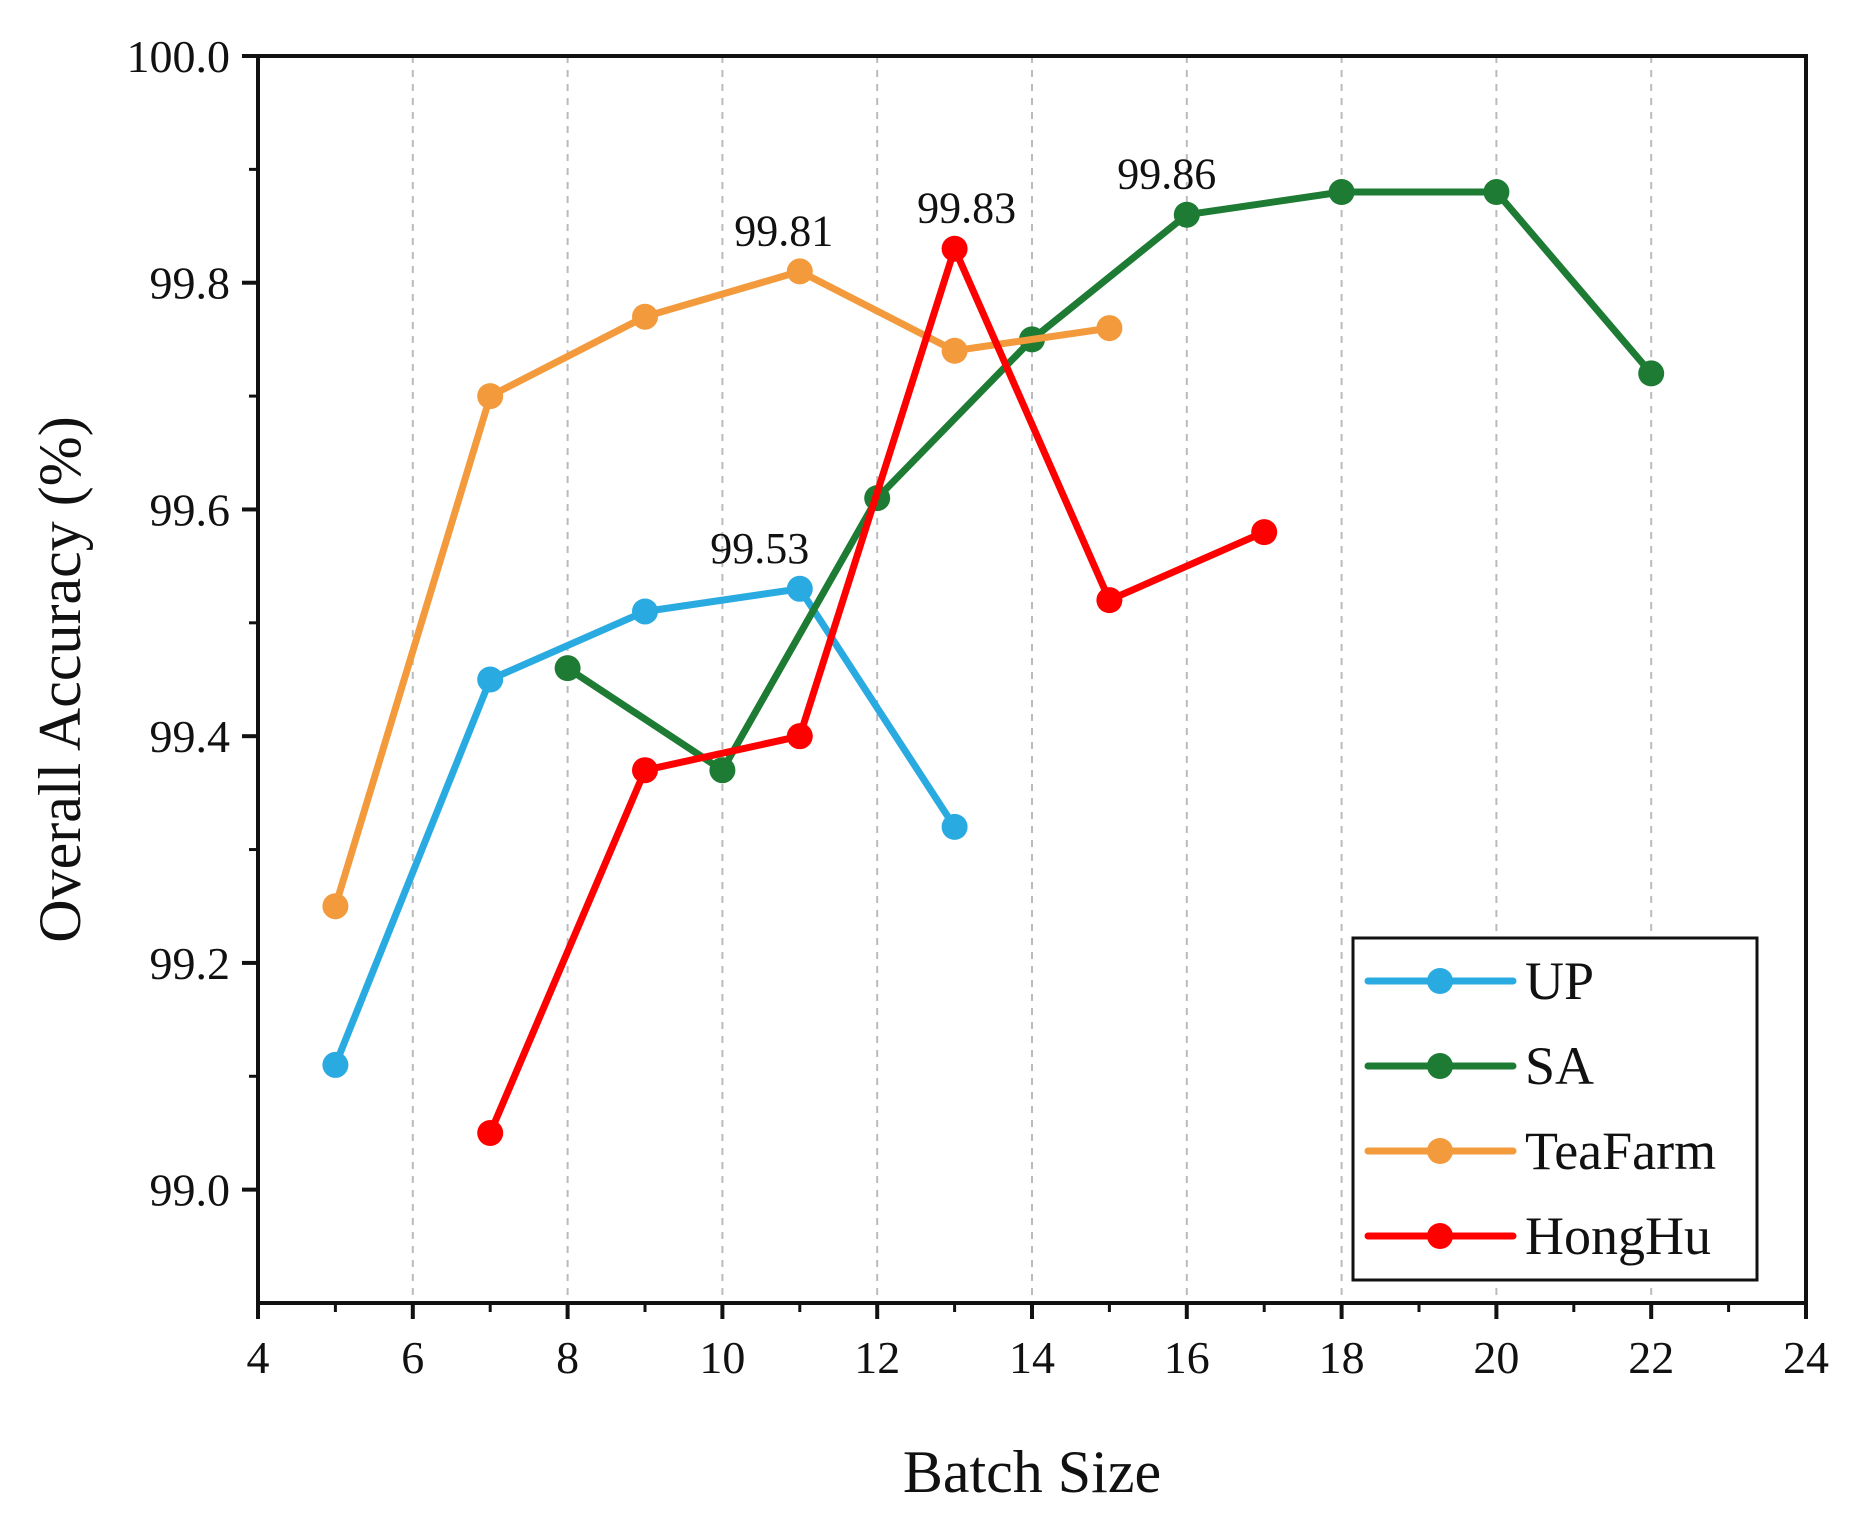 This screenshot has height=1523, width=1851. What do you see at coordinates (190, 509) in the screenshot?
I see `y-tick-label: 99.6` at bounding box center [190, 509].